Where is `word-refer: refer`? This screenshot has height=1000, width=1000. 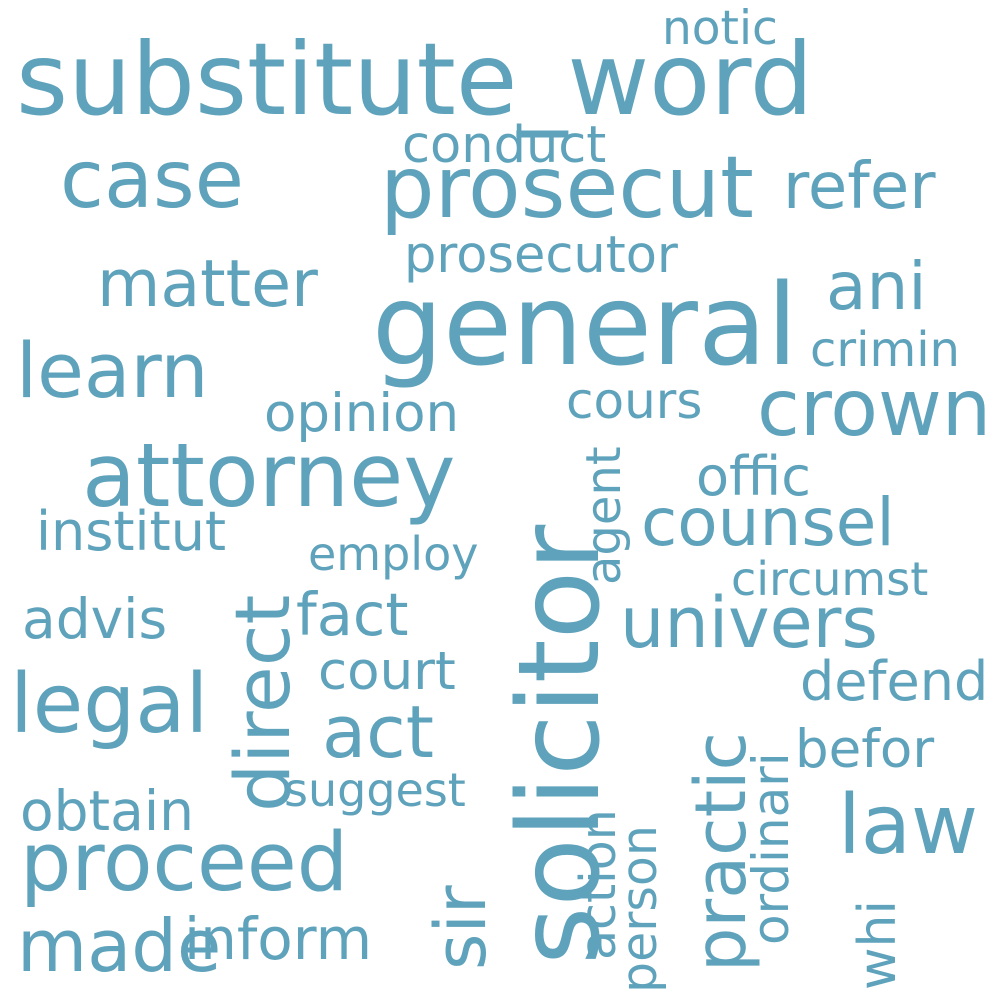
word-refer: refer is located at coordinates (859, 187).